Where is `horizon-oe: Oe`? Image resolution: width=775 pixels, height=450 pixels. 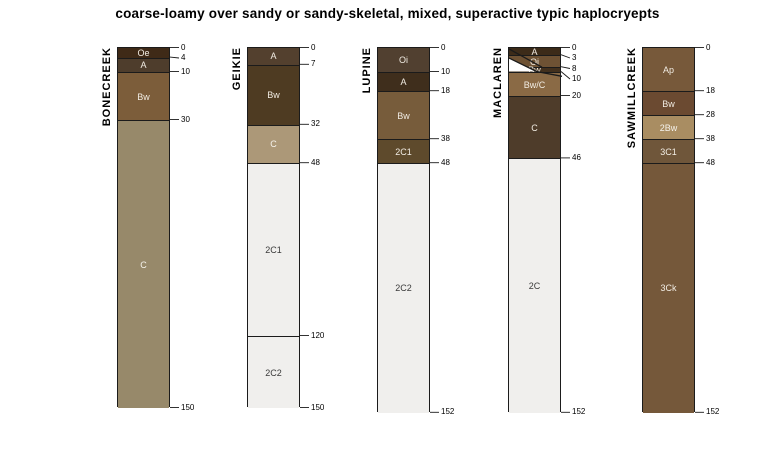
horizon-oe: Oe is located at coordinates (143, 53).